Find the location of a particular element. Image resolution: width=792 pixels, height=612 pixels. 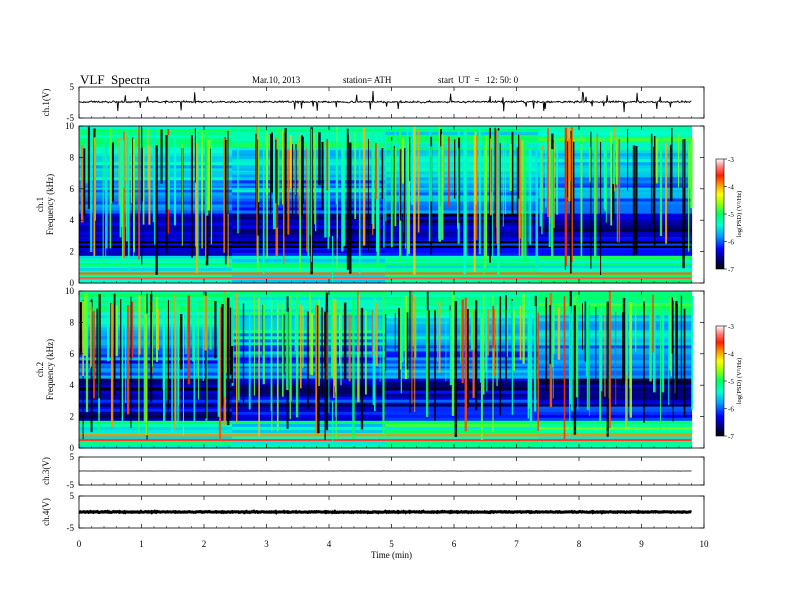

recording-date: Mar.10, 2013 is located at coordinates (276, 80).